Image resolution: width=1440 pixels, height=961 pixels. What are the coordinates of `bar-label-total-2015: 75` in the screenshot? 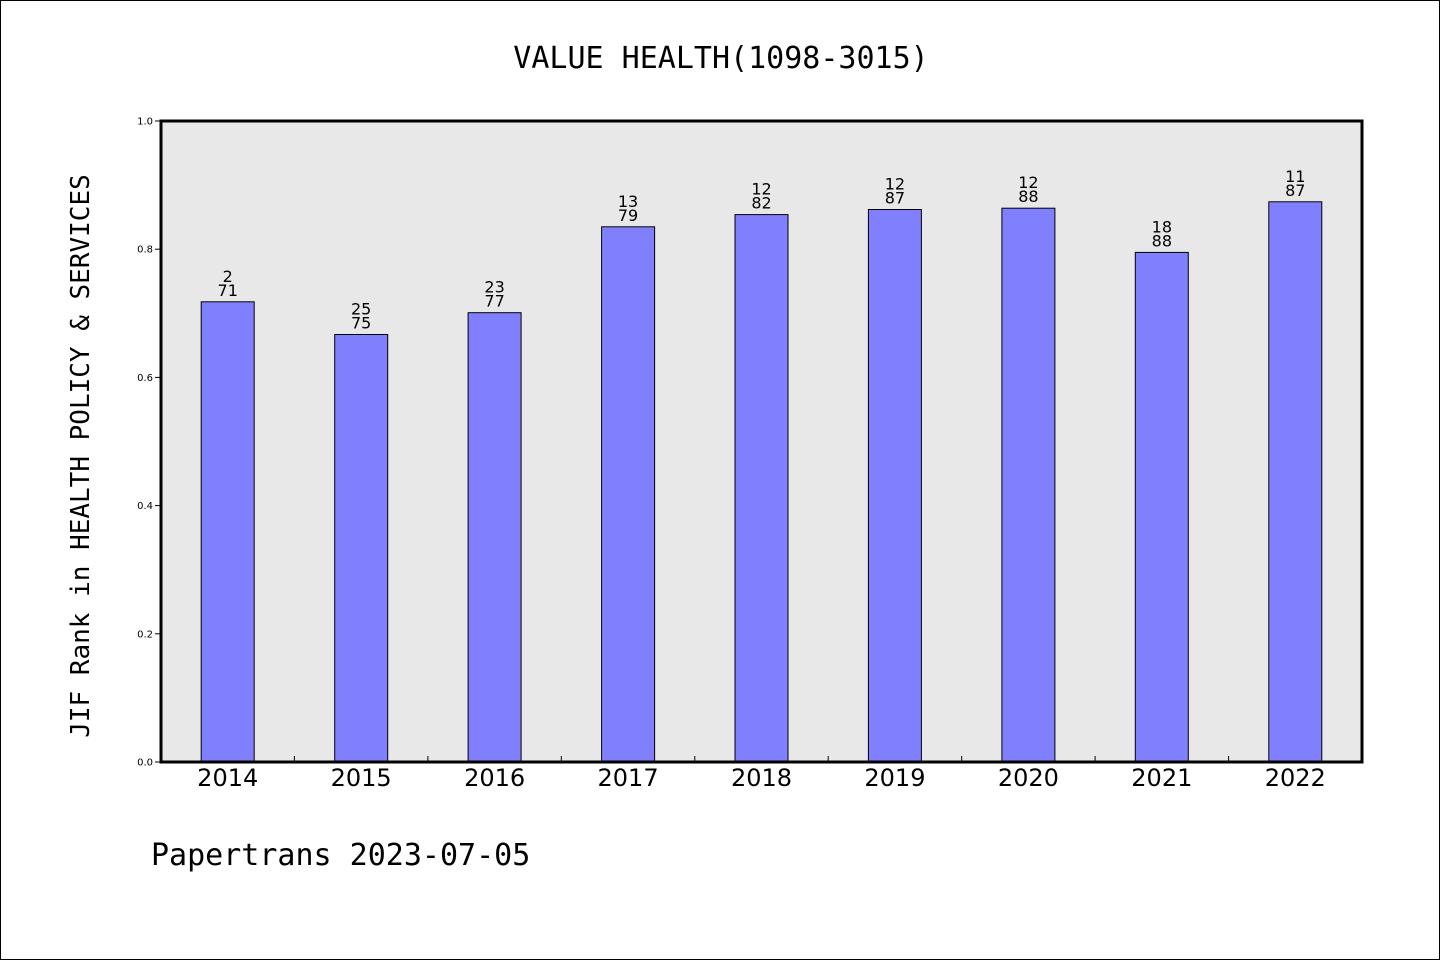 It's located at (361, 323).